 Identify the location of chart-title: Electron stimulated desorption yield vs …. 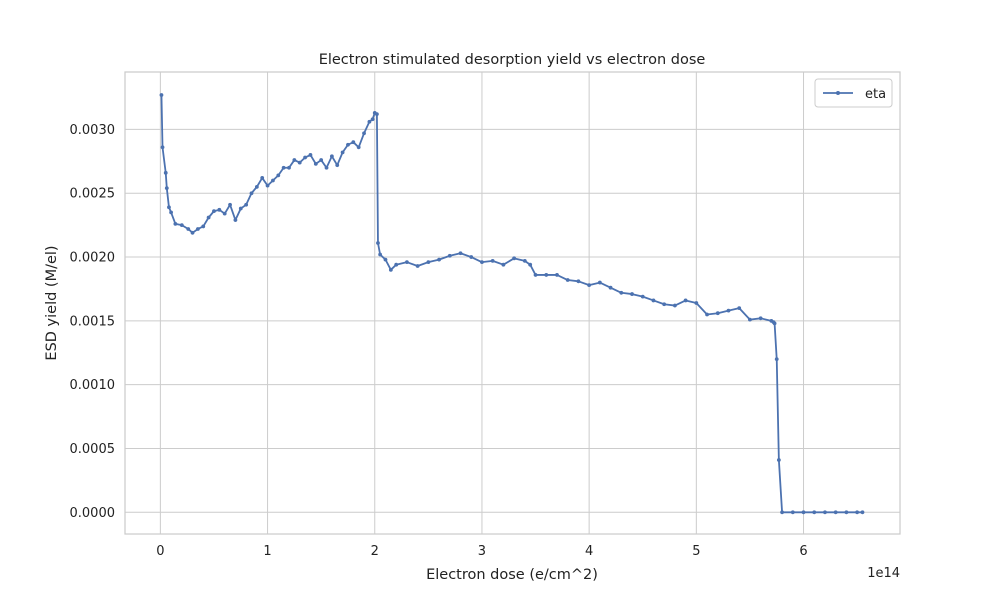
(512, 60).